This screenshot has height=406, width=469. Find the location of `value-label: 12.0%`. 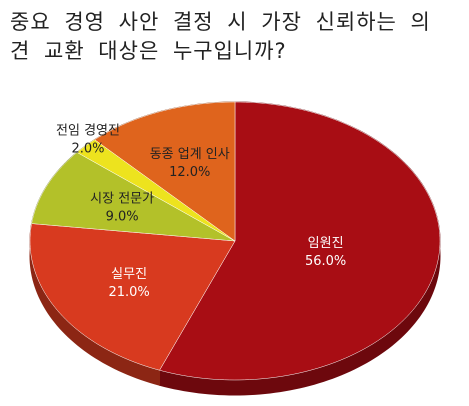

value-label: 12.0% is located at coordinates (189, 172).